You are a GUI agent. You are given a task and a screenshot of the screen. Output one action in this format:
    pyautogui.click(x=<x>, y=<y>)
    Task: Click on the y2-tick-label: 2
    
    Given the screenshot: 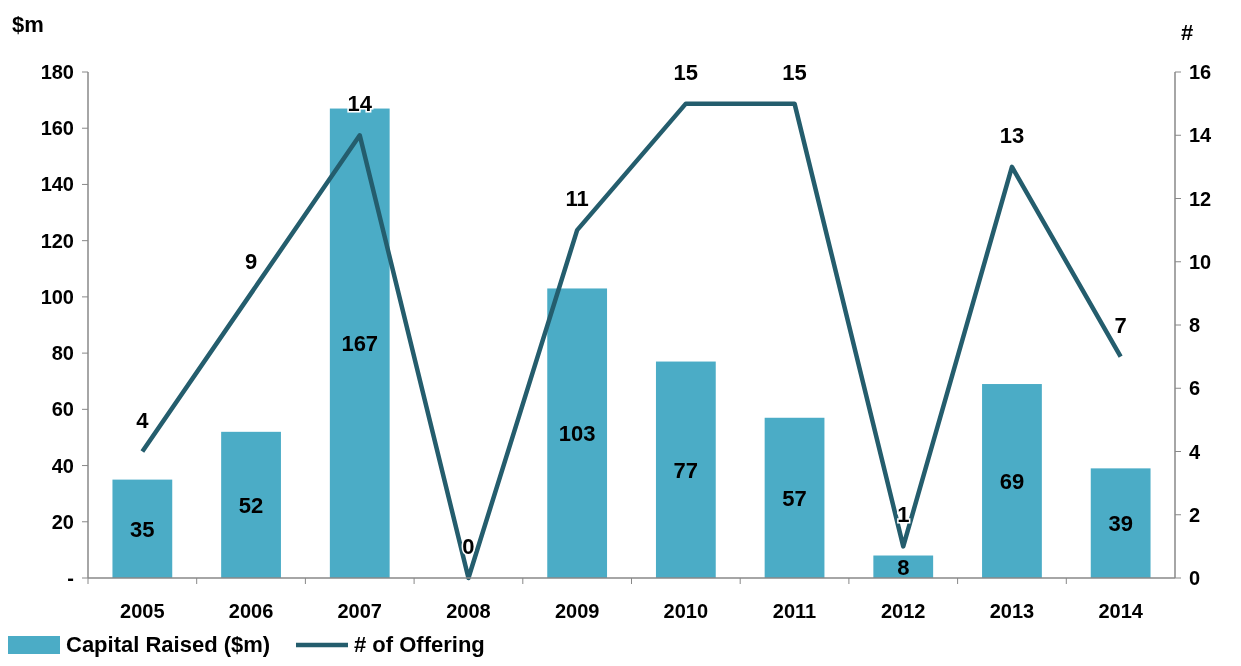 What is the action you would take?
    pyautogui.click(x=1195, y=514)
    